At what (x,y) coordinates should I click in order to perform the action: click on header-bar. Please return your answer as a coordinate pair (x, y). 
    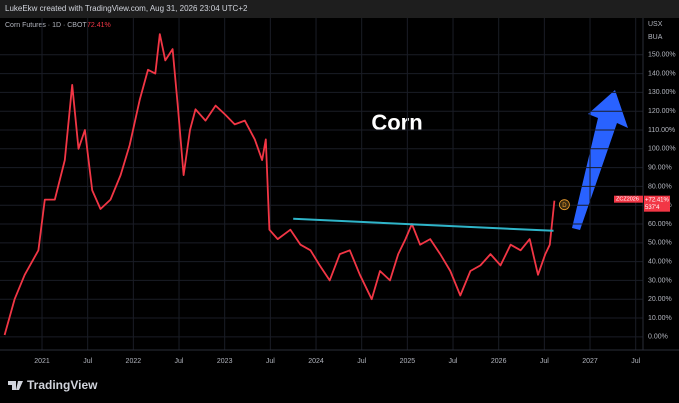
    Looking at the image, I should click on (339, 9).